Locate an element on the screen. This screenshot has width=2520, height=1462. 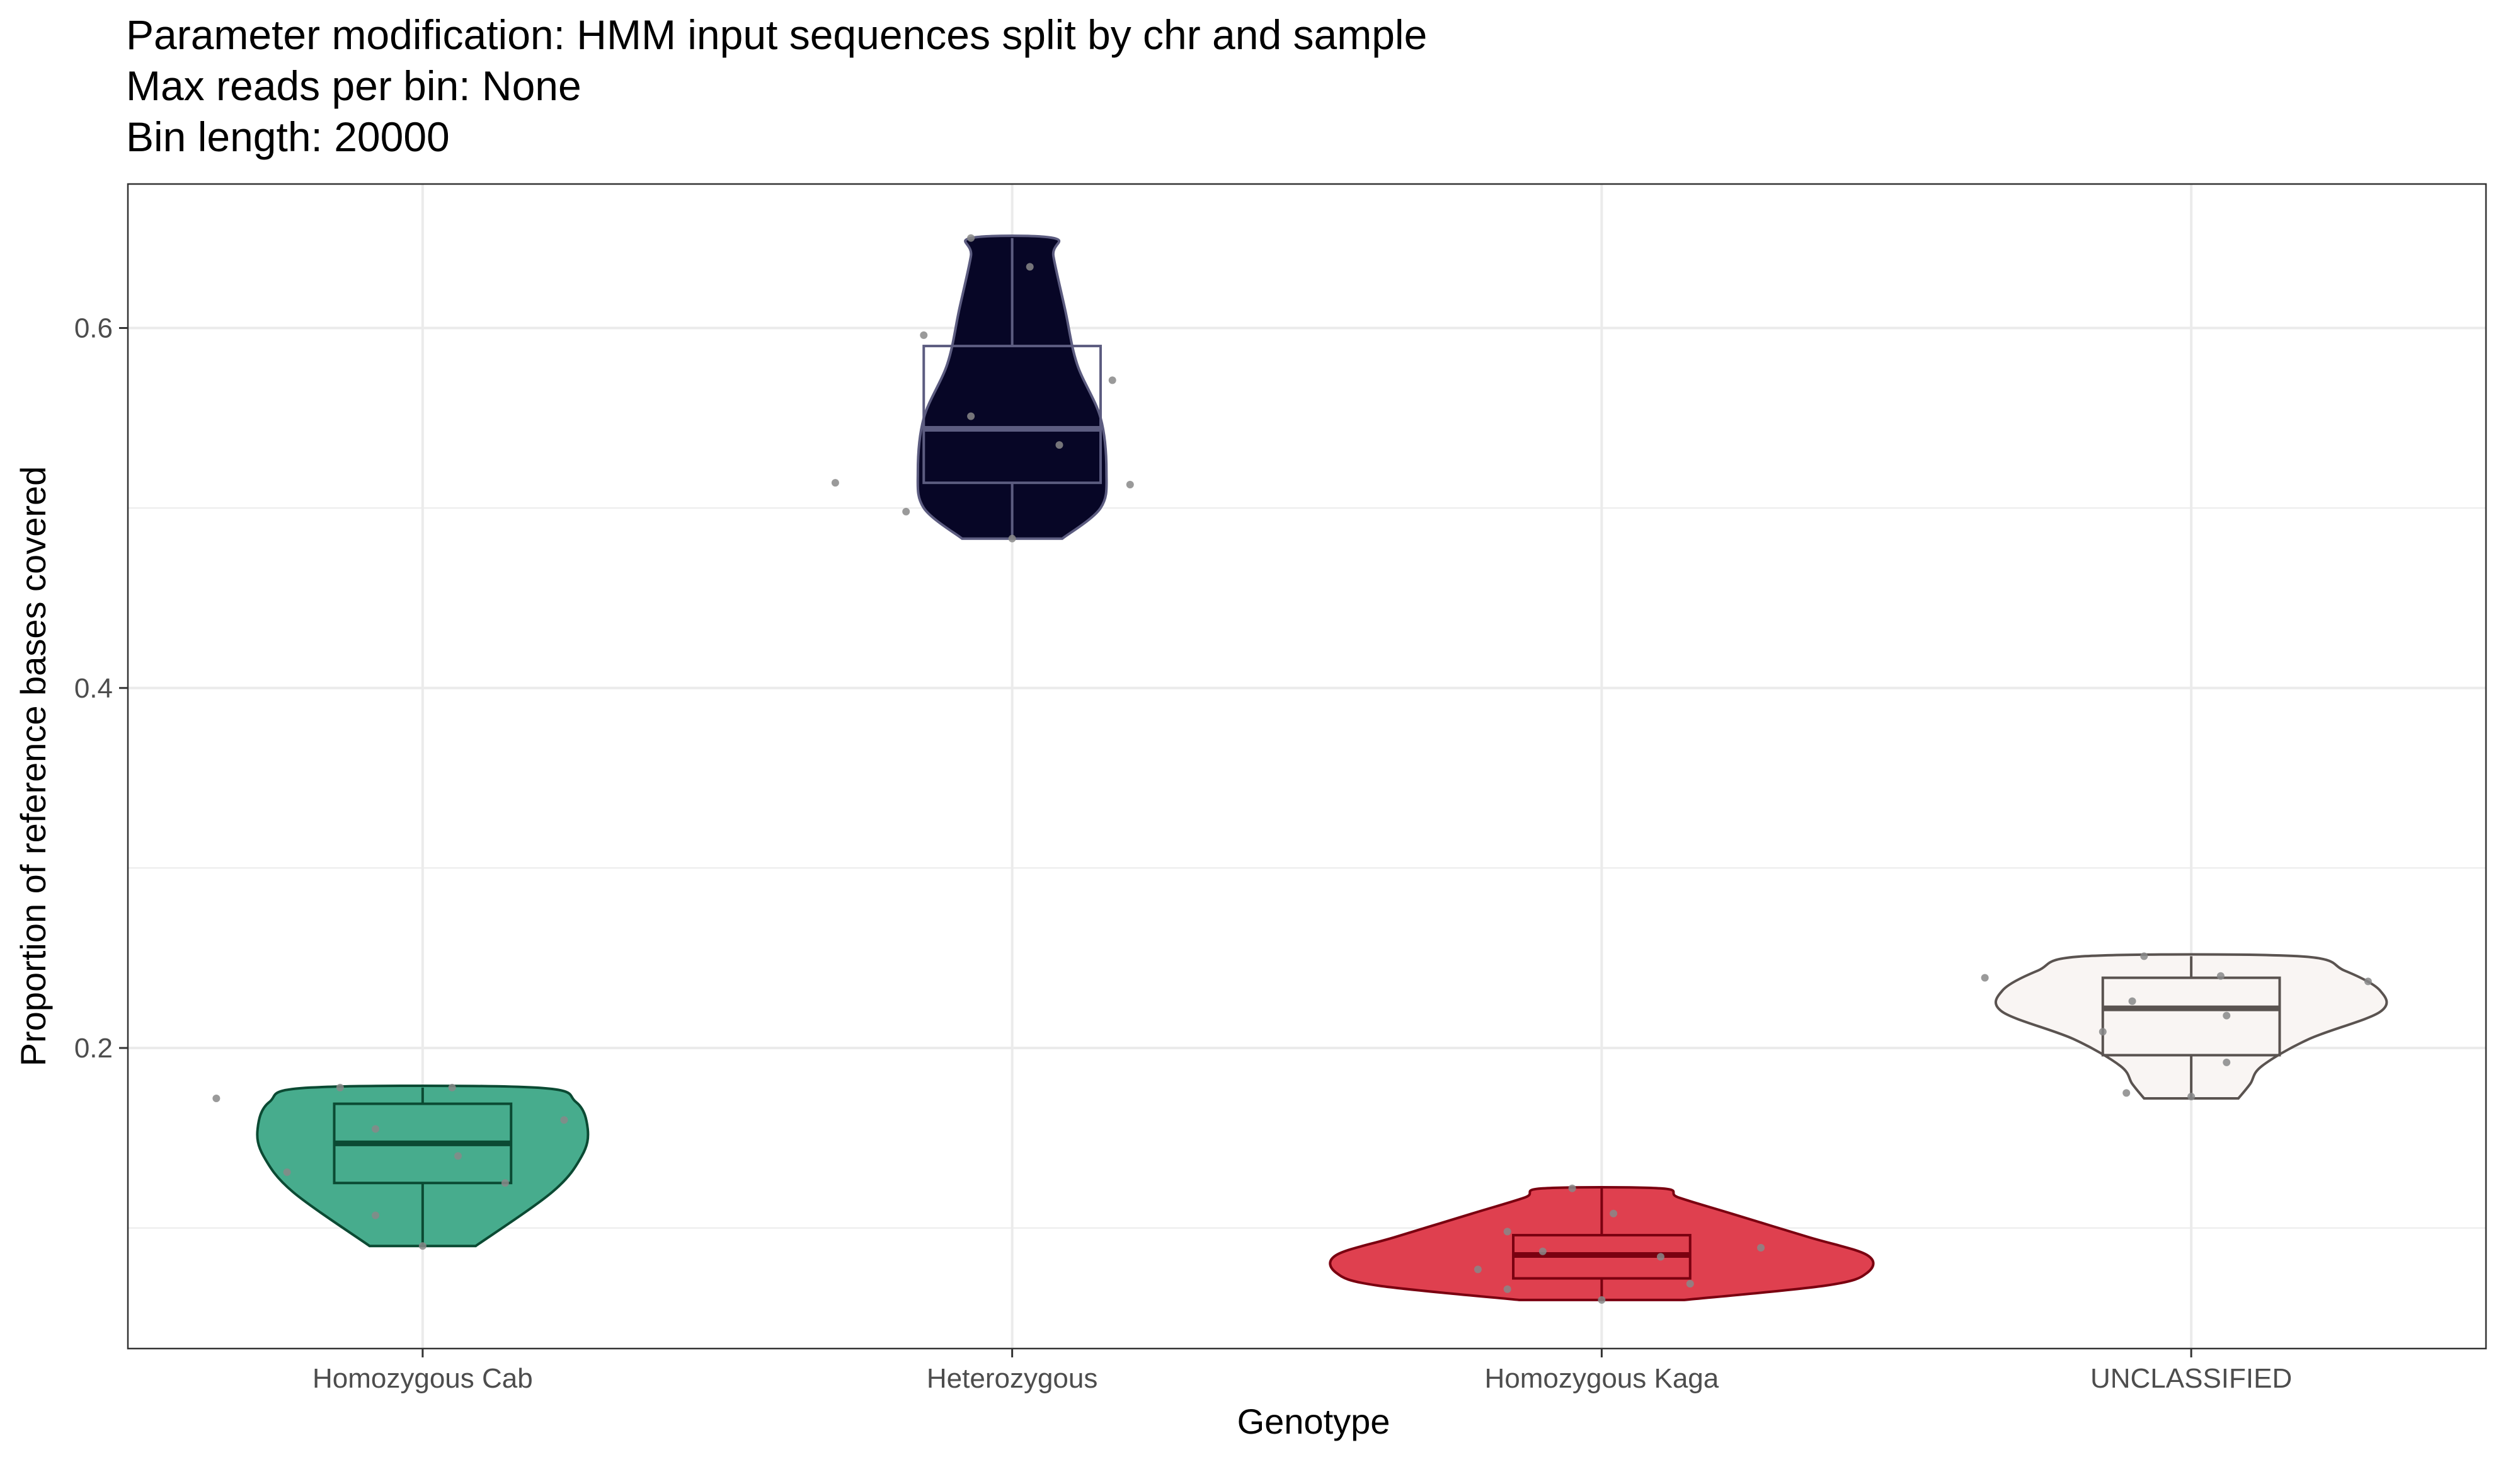
y-tick-label: 0.2 is located at coordinates (93, 1048).